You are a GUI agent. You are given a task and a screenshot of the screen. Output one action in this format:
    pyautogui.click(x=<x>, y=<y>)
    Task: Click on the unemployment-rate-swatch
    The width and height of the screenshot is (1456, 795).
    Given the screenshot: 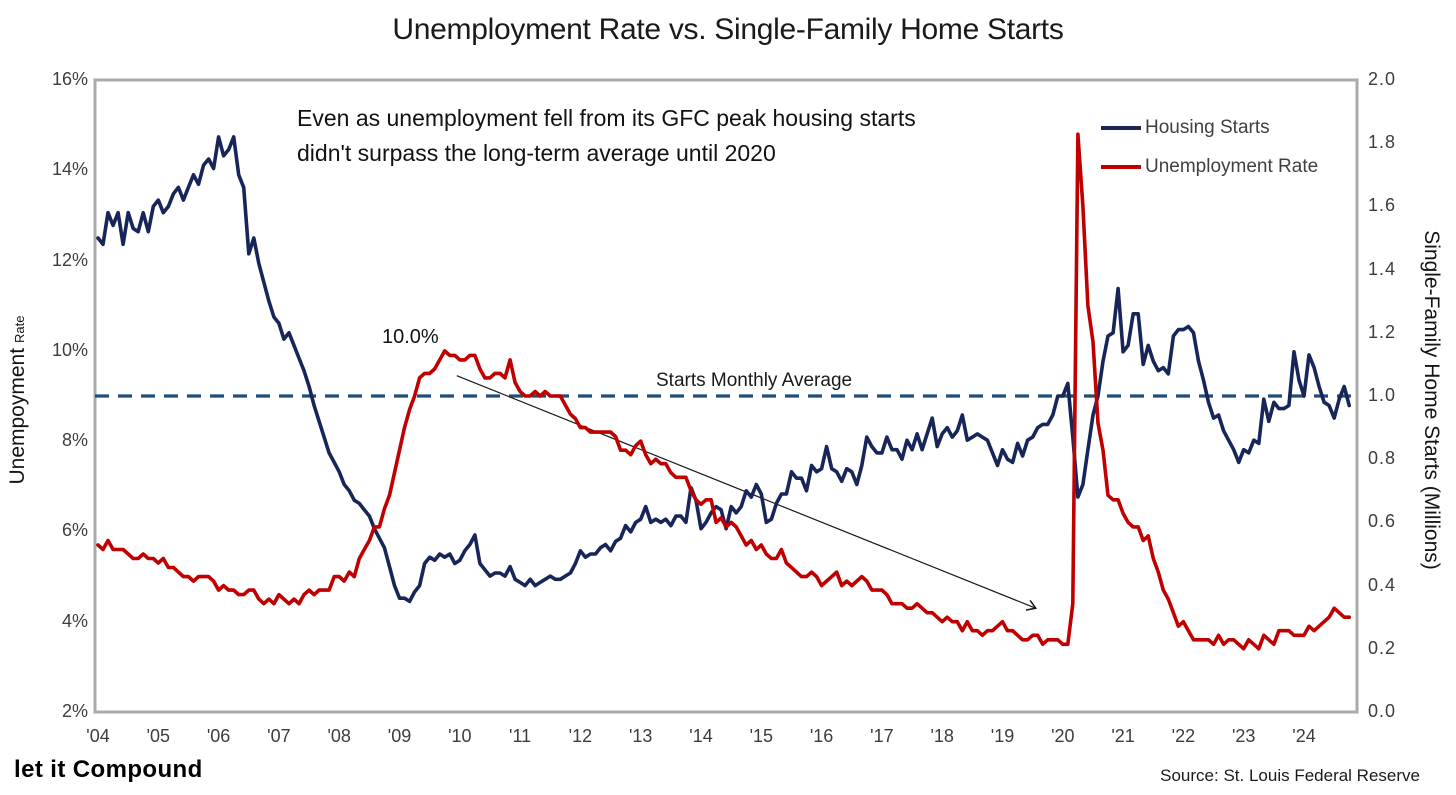 What is the action you would take?
    pyautogui.click(x=1121, y=167)
    